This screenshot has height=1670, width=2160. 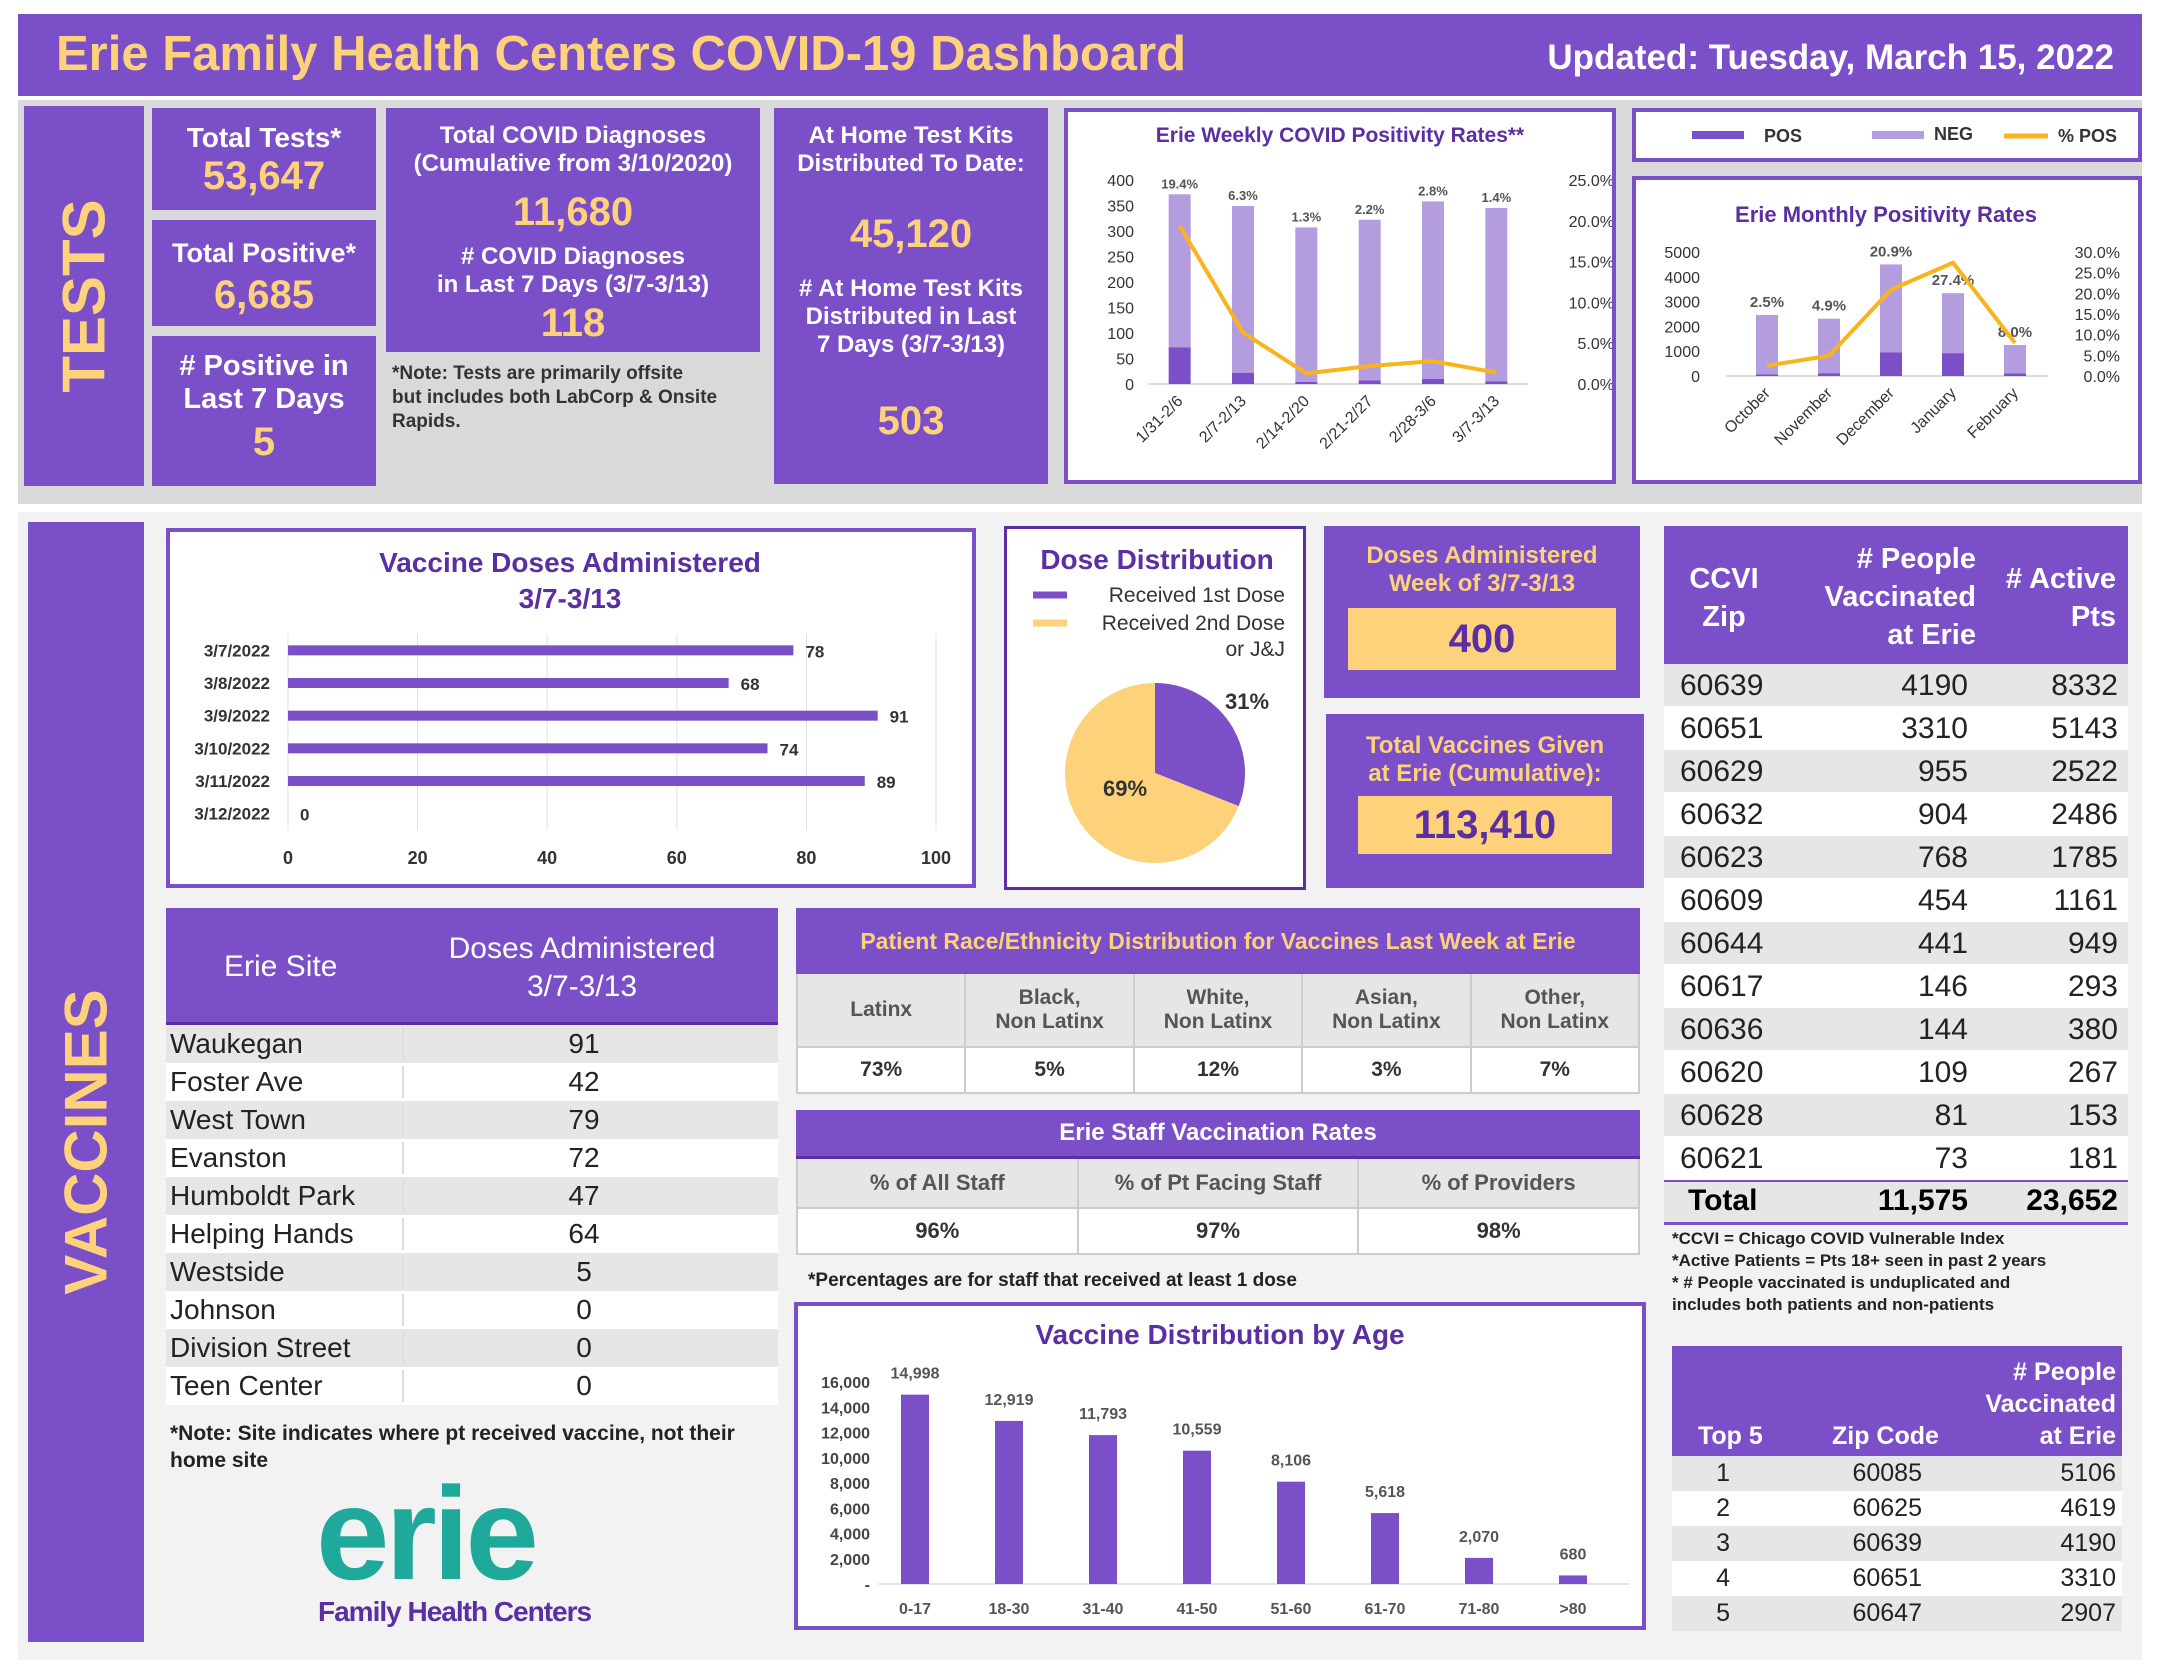 What do you see at coordinates (2084, 857) in the screenshot?
I see `ccvi-active: 1785` at bounding box center [2084, 857].